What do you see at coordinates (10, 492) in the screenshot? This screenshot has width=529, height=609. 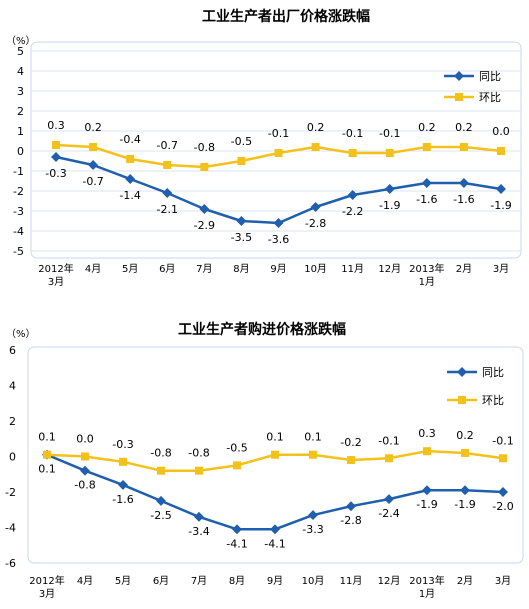 I see `y-tick-label: -2` at bounding box center [10, 492].